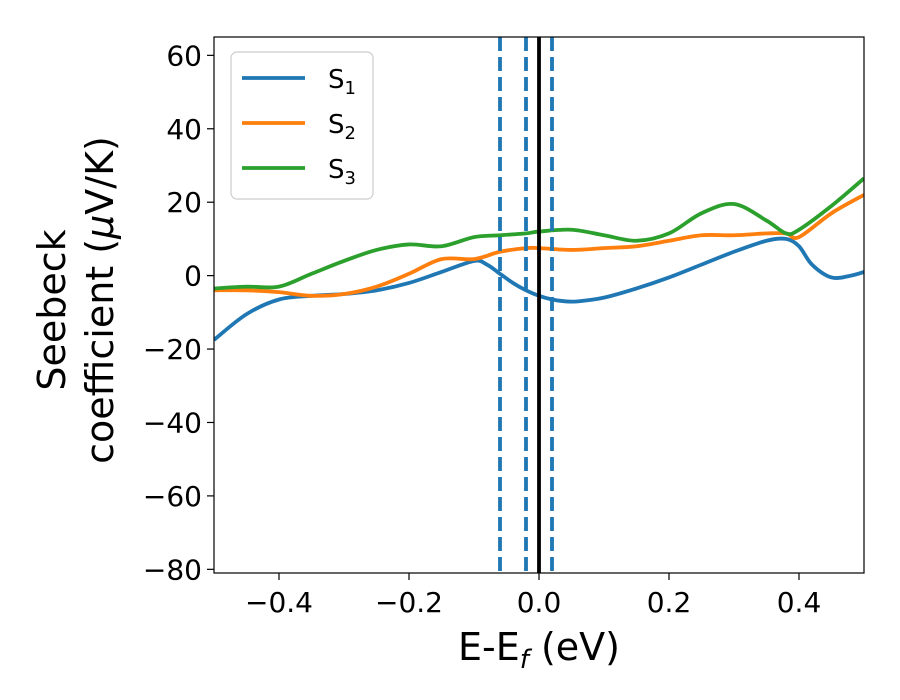 The height and width of the screenshot is (700, 900). I want to click on legend: S1 S2 S3, so click(302, 125).